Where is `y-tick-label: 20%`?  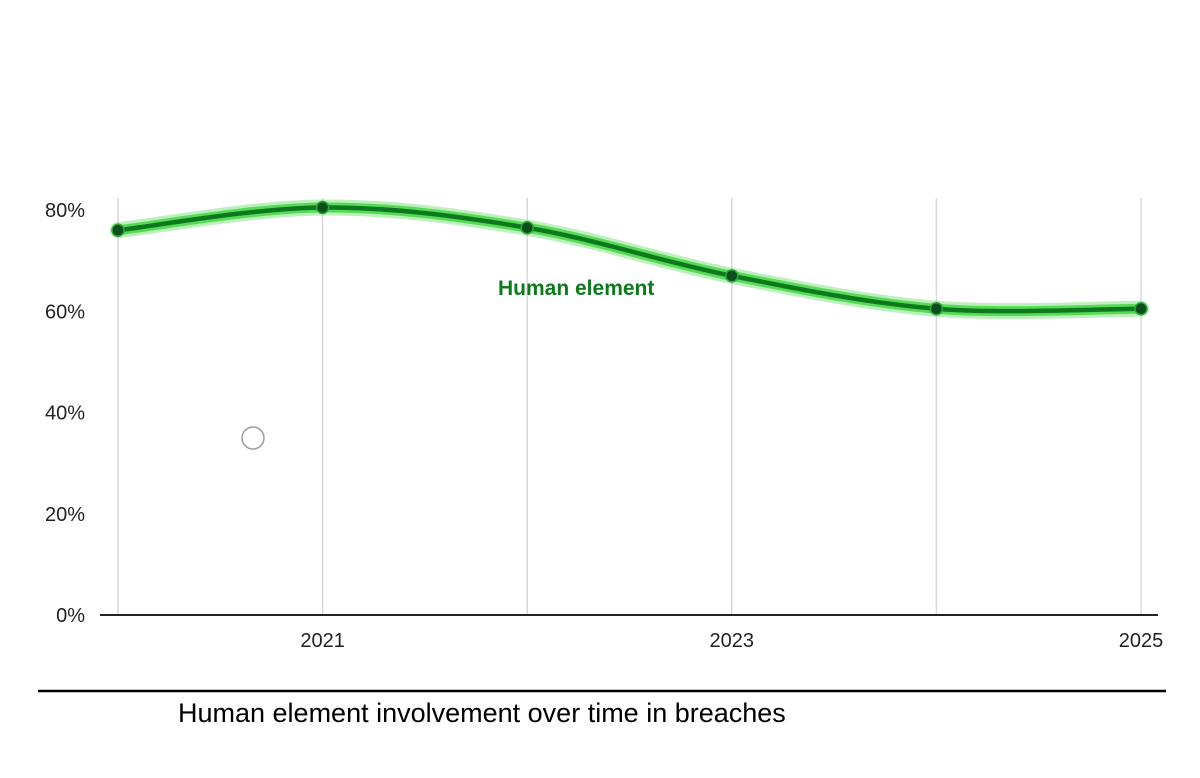
y-tick-label: 20% is located at coordinates (65, 515).